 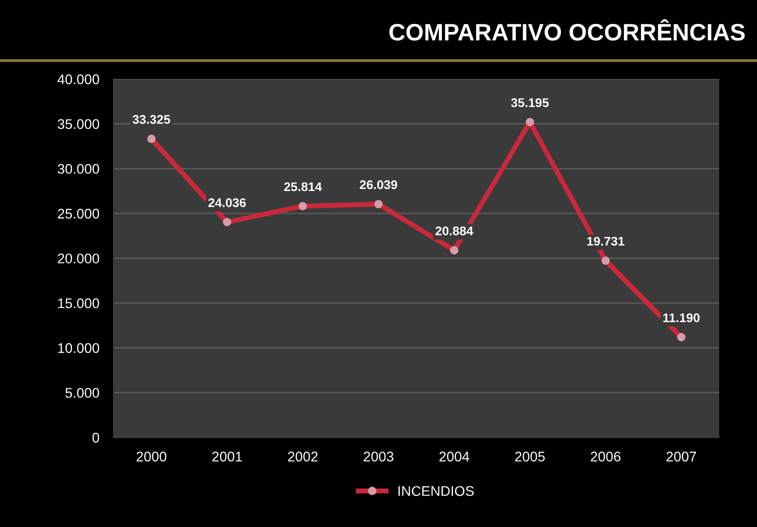 What do you see at coordinates (227, 457) in the screenshot?
I see `x-tick-label: 2001` at bounding box center [227, 457].